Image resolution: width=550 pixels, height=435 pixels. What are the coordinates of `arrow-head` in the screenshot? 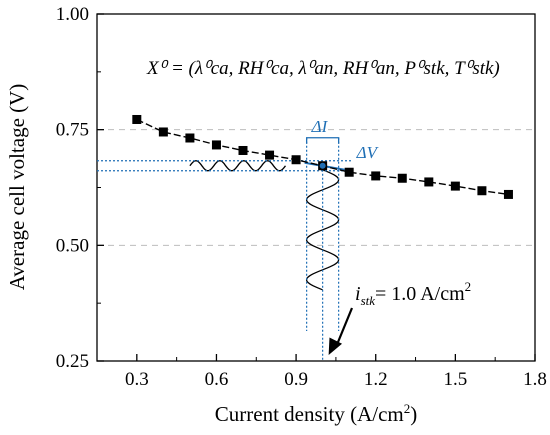 It's located at (335, 346).